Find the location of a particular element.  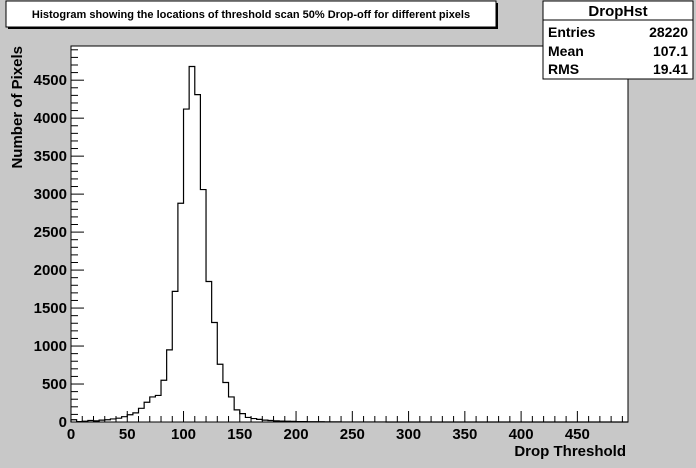

stats-rms-label: RMS is located at coordinates (563, 69).